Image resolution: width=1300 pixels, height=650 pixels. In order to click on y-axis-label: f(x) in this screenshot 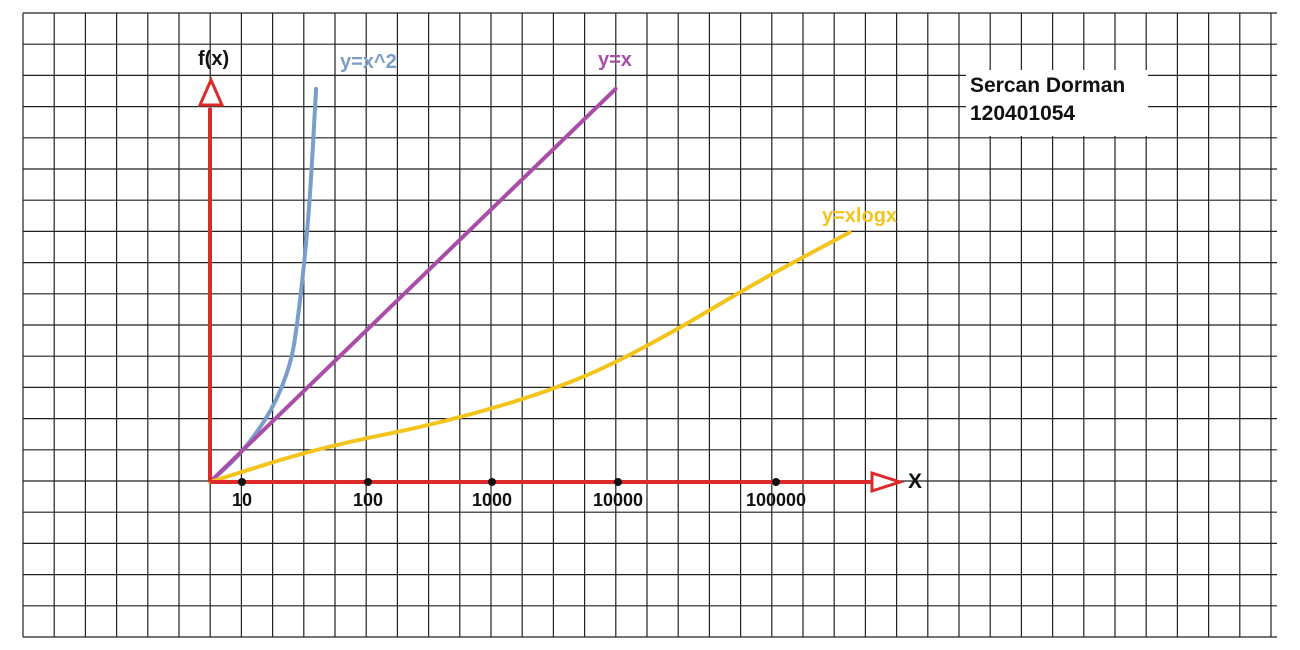, I will do `click(213, 59)`.